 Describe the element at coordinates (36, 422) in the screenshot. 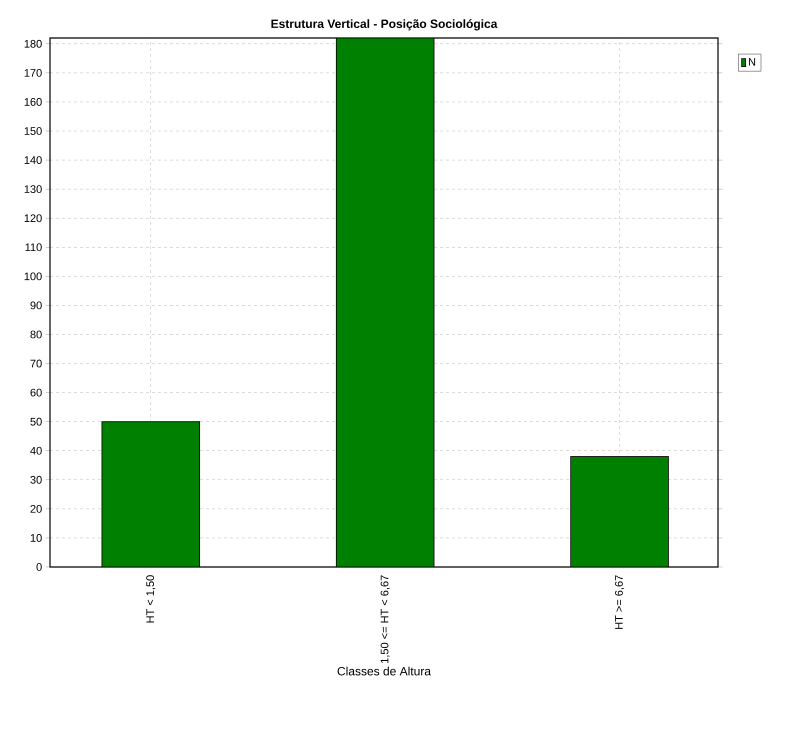

I see `y-tick-label: 50` at that location.